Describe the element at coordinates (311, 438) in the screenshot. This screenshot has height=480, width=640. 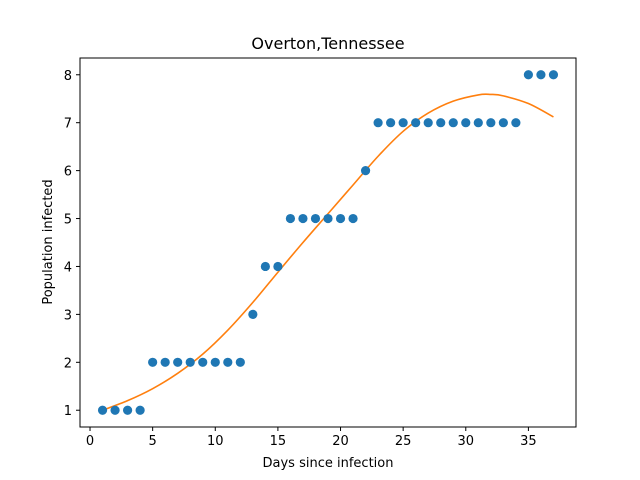
I see `x-axis-ticks: 0 5 10 15 20 25 30 35` at that location.